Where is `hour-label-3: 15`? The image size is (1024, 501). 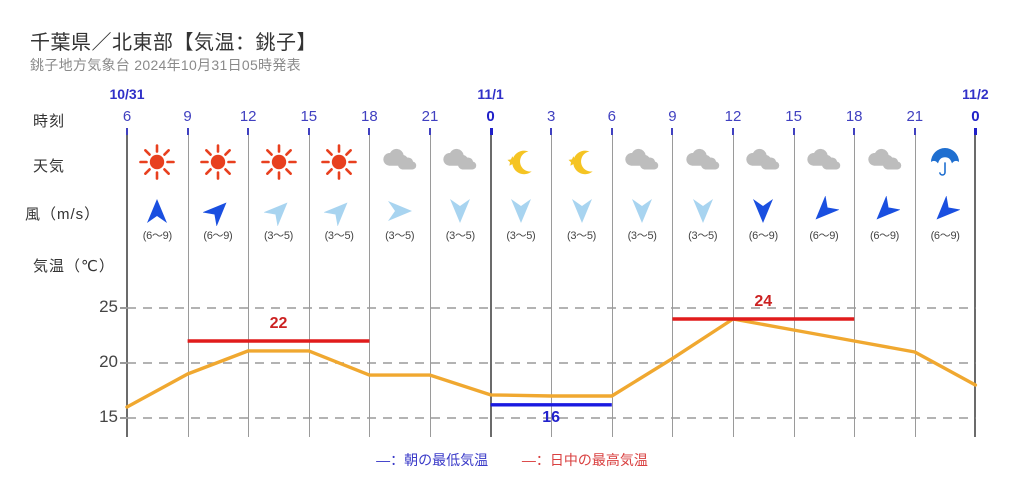 hour-label-3: 15 is located at coordinates (309, 116).